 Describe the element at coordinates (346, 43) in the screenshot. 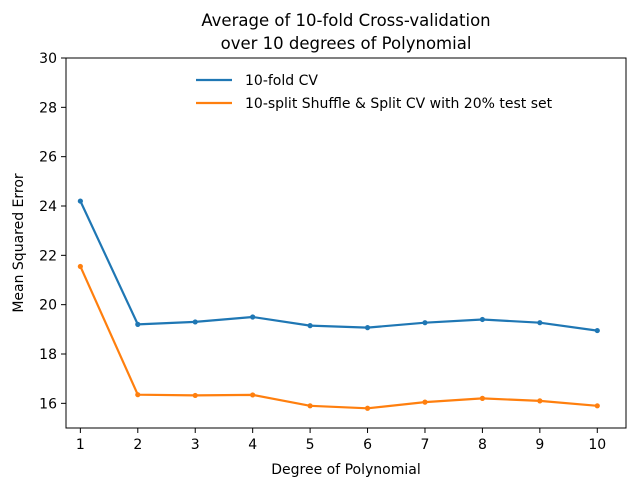

I see `chart-title-line-2: over 10 degrees of Polynomial` at that location.